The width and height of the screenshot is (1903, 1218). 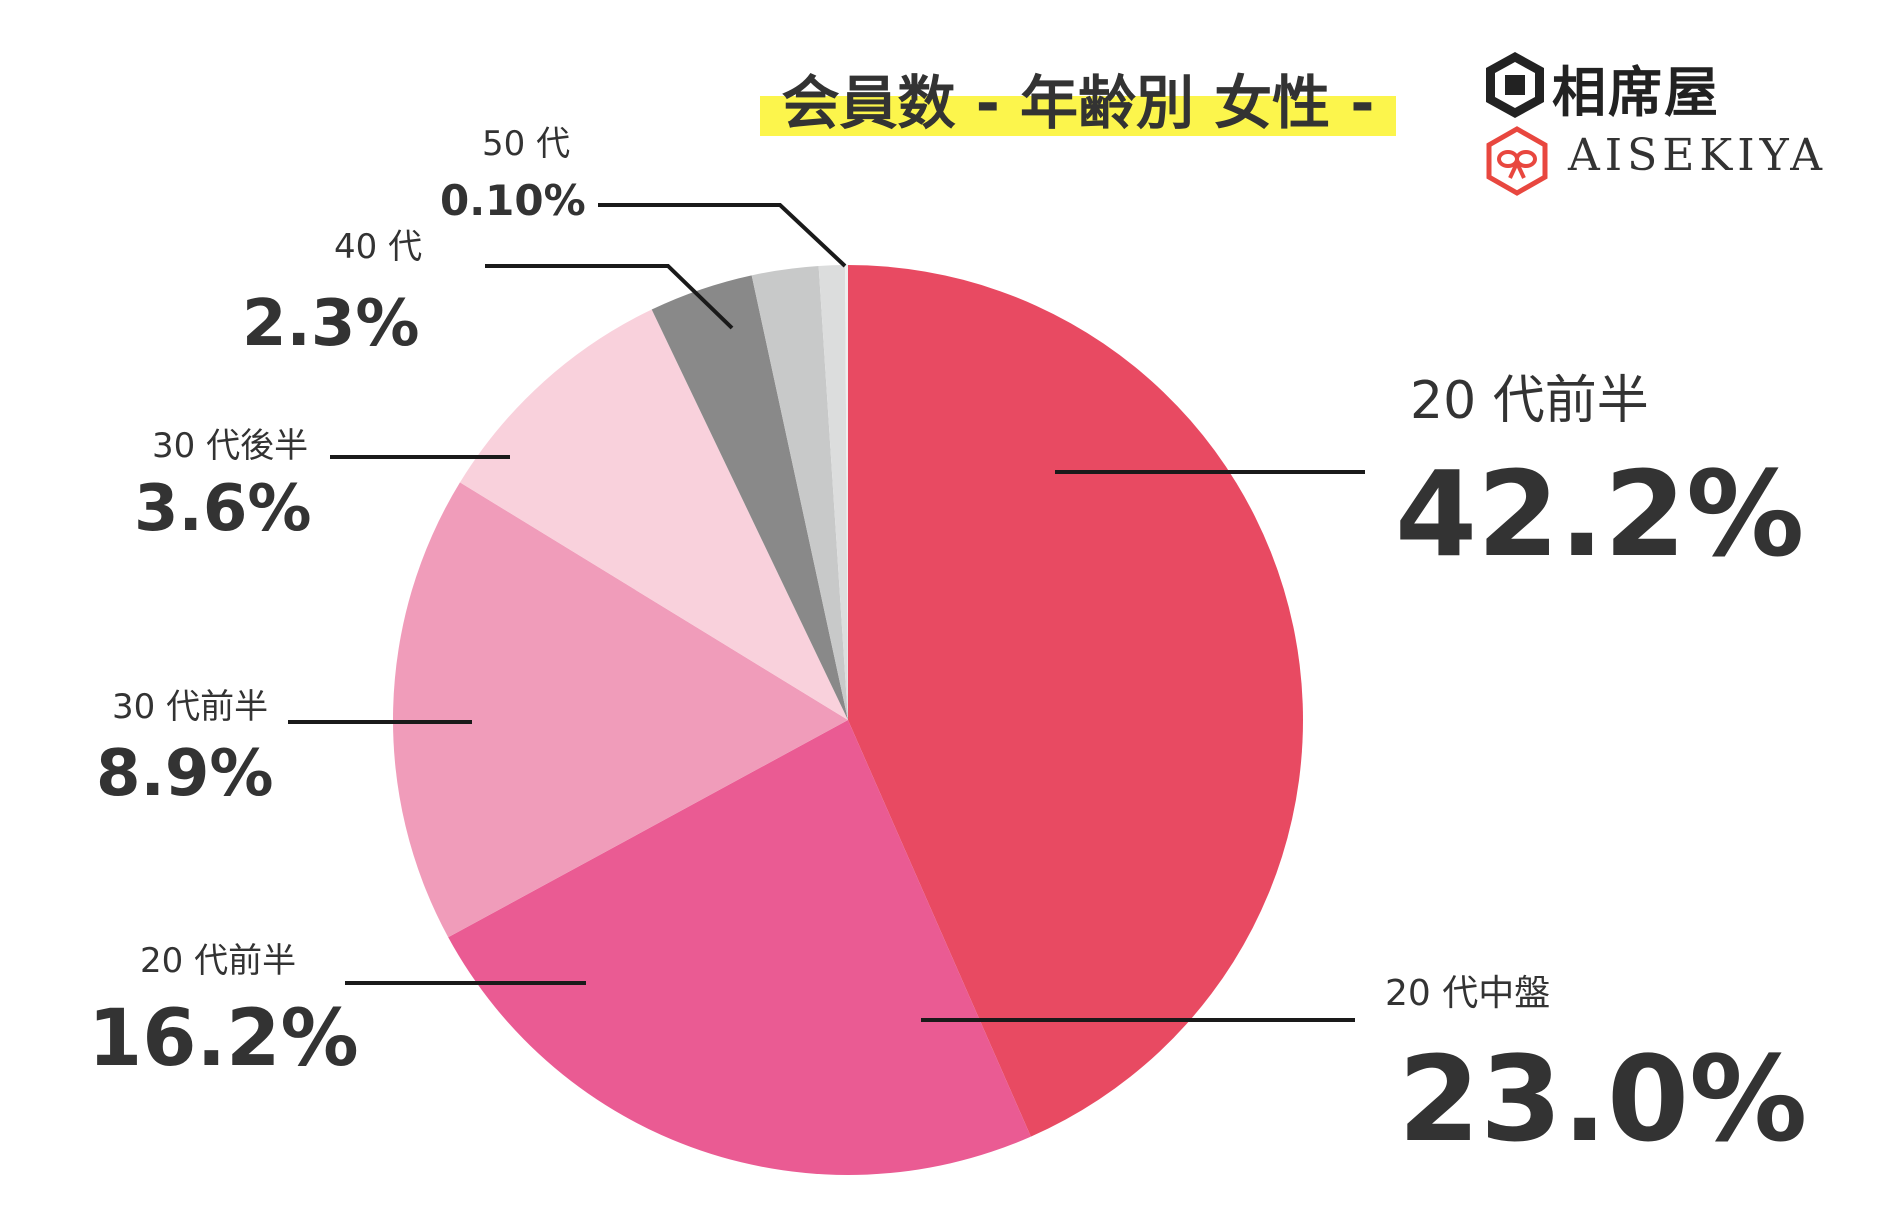 I want to click on slice-category-label-3: 30 代前半, so click(x=190, y=707).